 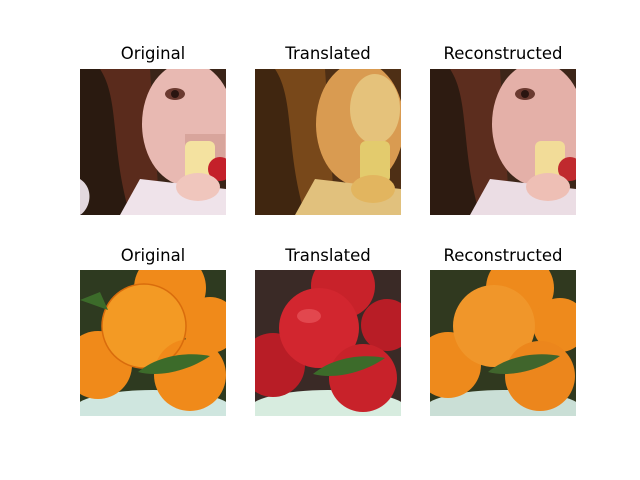 I want to click on oranges-photo-original, so click(x=153, y=343).